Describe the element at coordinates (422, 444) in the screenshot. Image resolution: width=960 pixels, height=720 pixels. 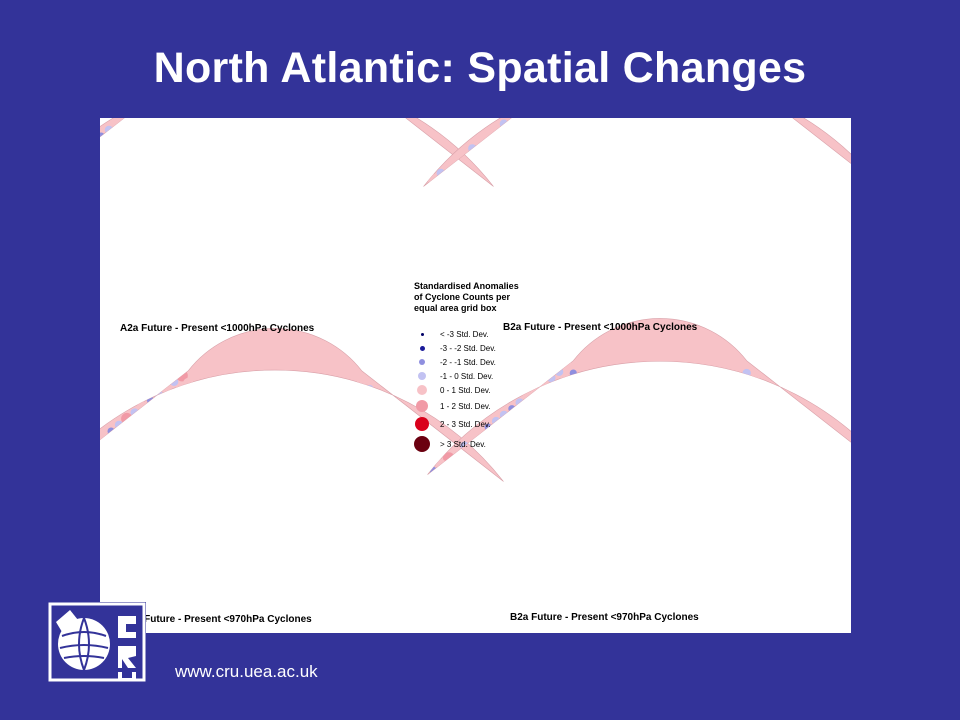
I see `legend-swatch` at that location.